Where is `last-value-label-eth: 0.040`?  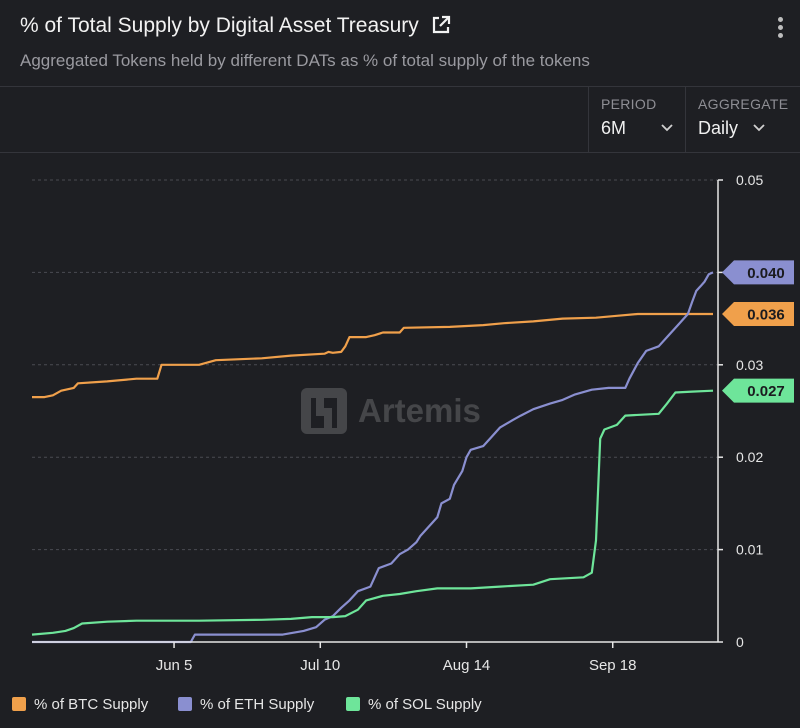
last-value-label-eth: 0.040 is located at coordinates (766, 273).